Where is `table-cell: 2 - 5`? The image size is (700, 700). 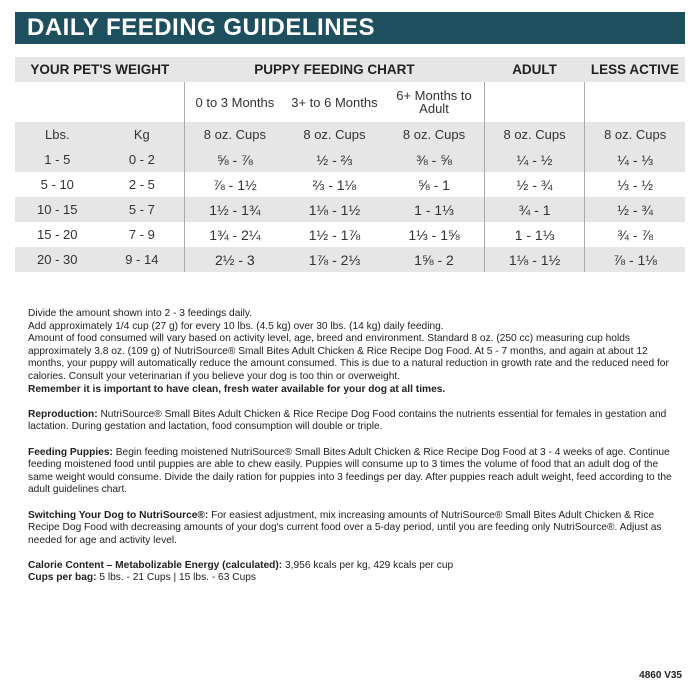 table-cell: 2 - 5 is located at coordinates (141, 184).